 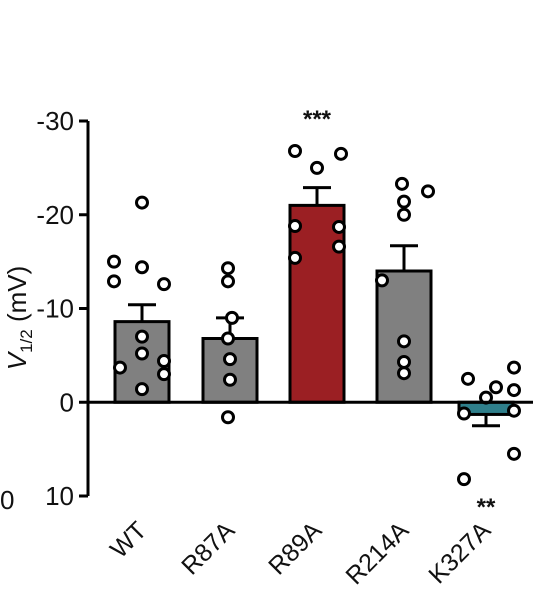 What do you see at coordinates (230, 370) in the screenshot?
I see `bar-r87a` at bounding box center [230, 370].